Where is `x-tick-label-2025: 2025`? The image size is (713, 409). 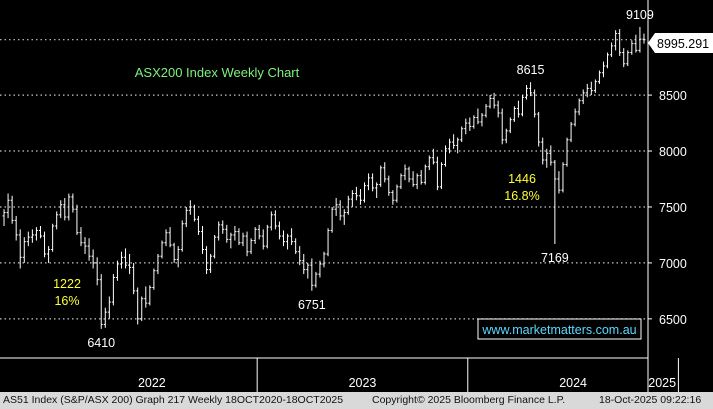
x-tick-label-2025: 2025 is located at coordinates (662, 383).